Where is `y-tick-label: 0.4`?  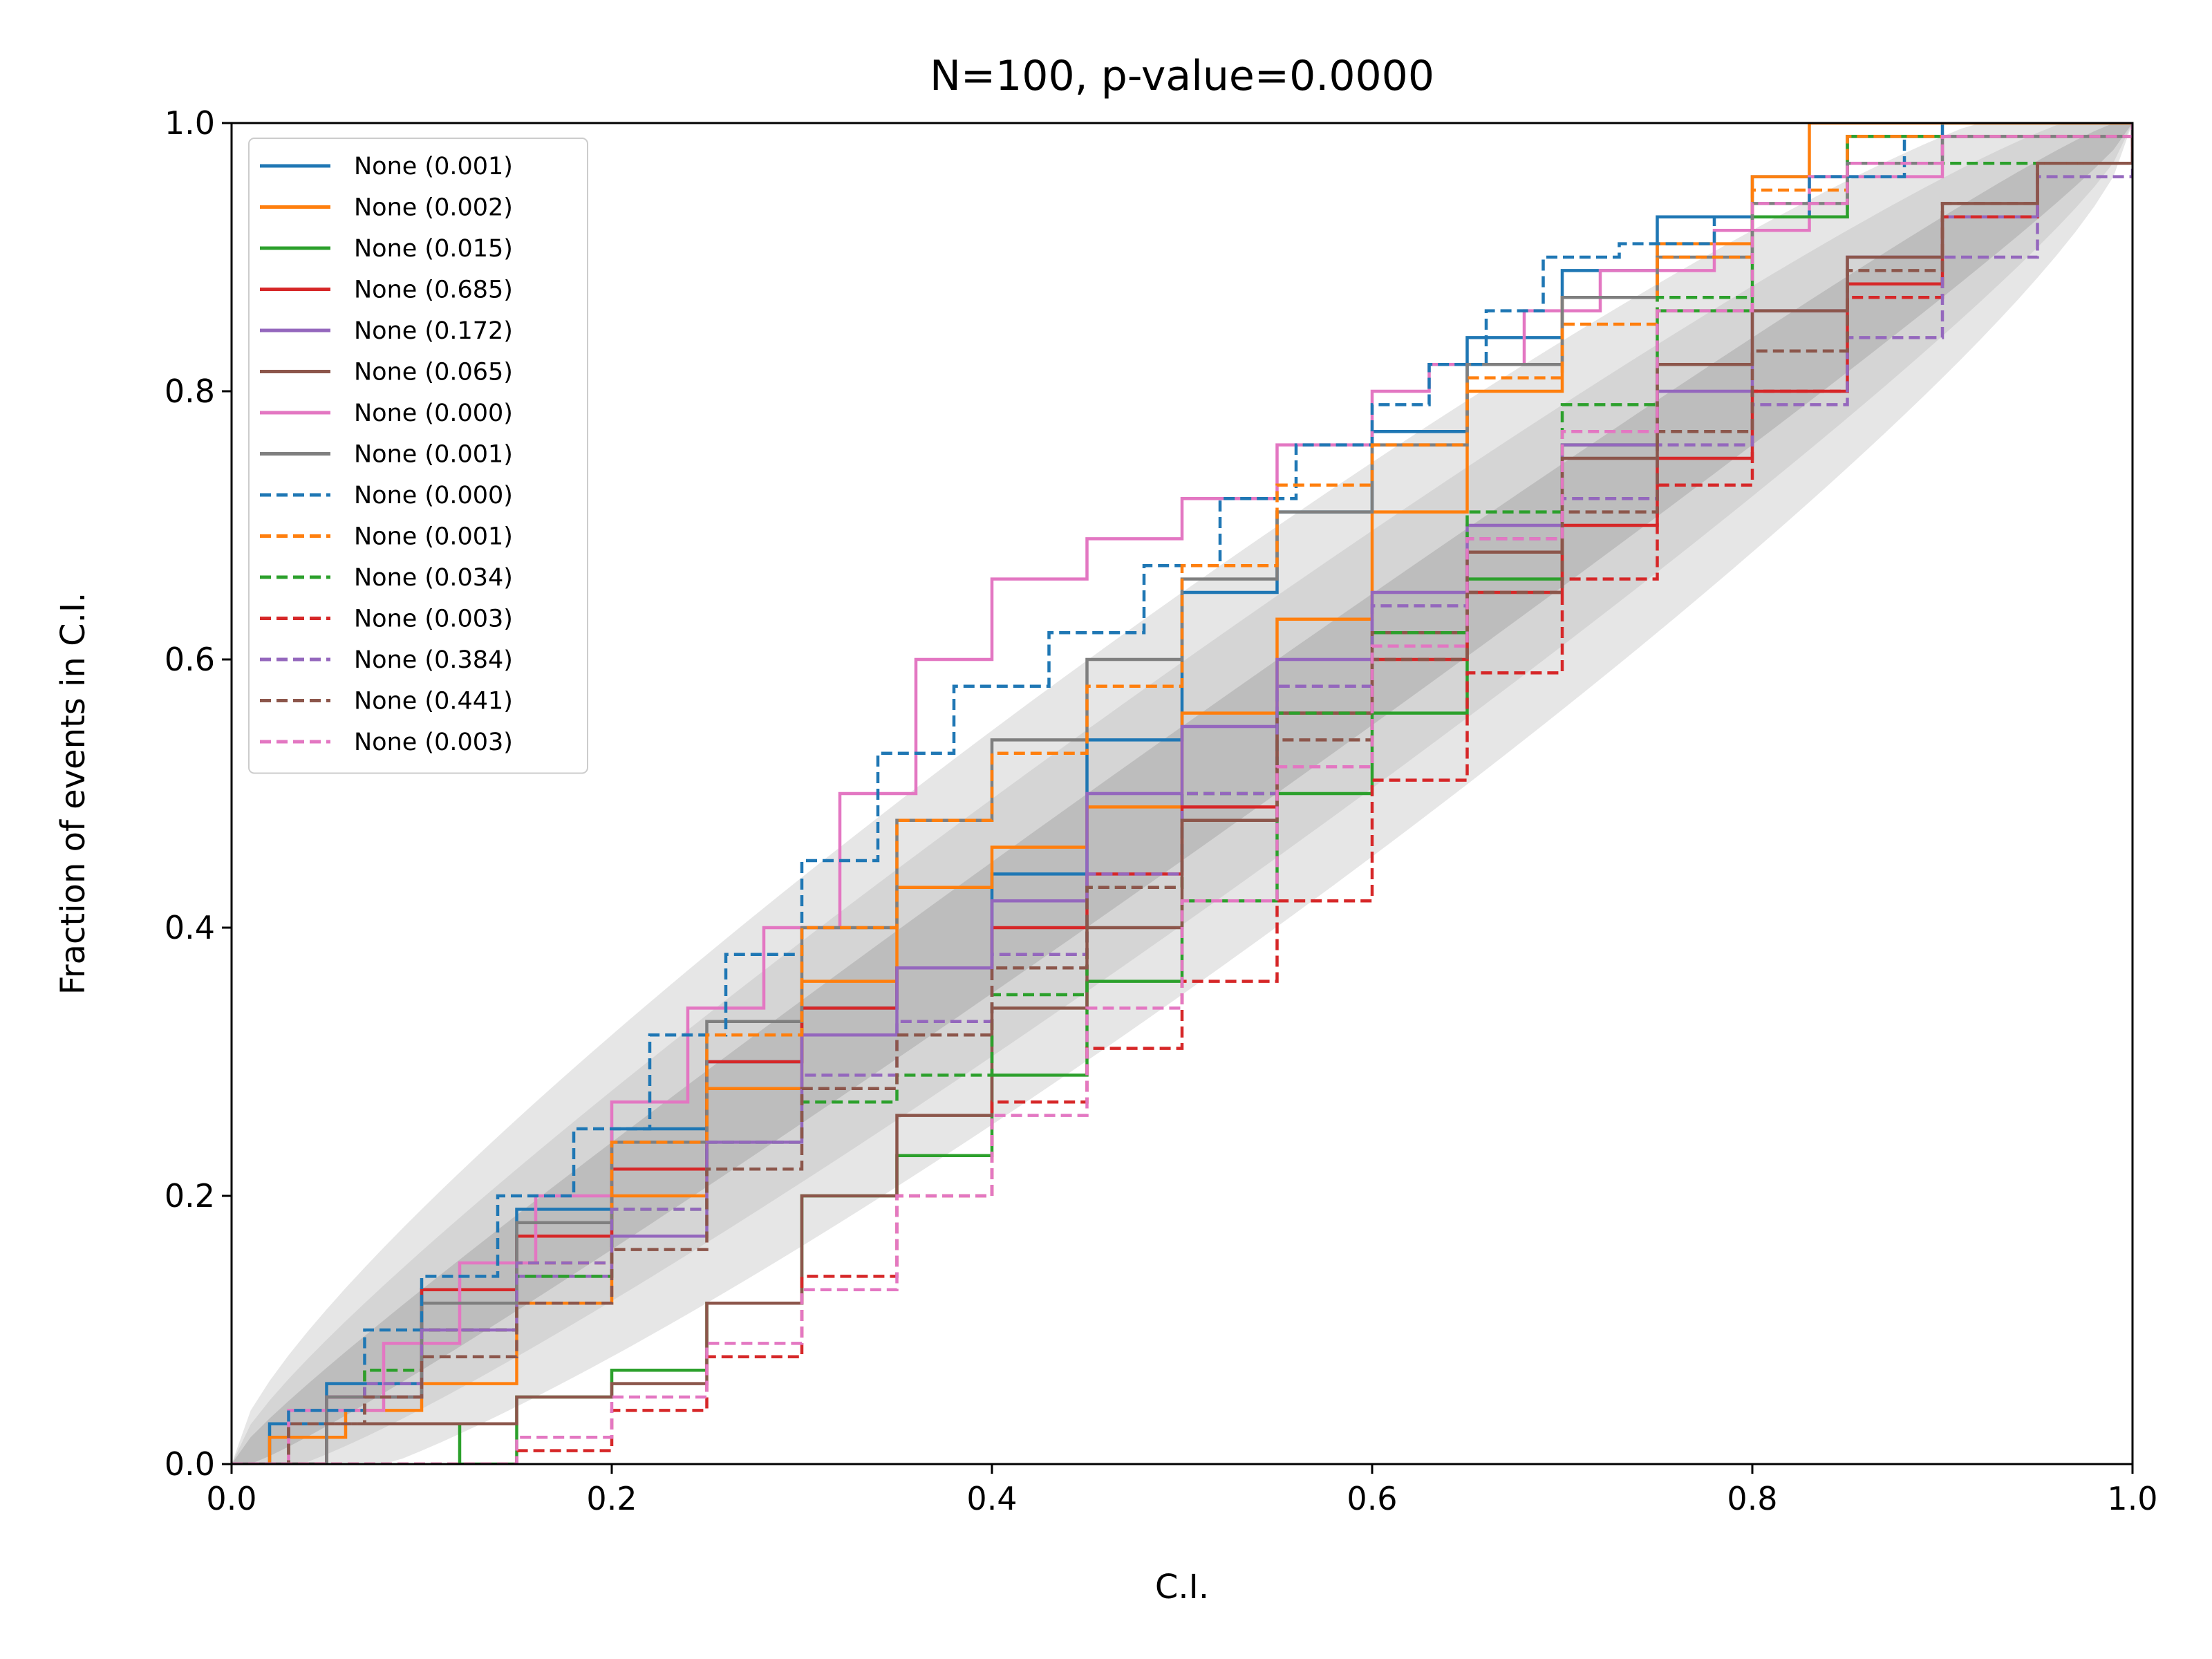 y-tick-label: 0.4 is located at coordinates (190, 927).